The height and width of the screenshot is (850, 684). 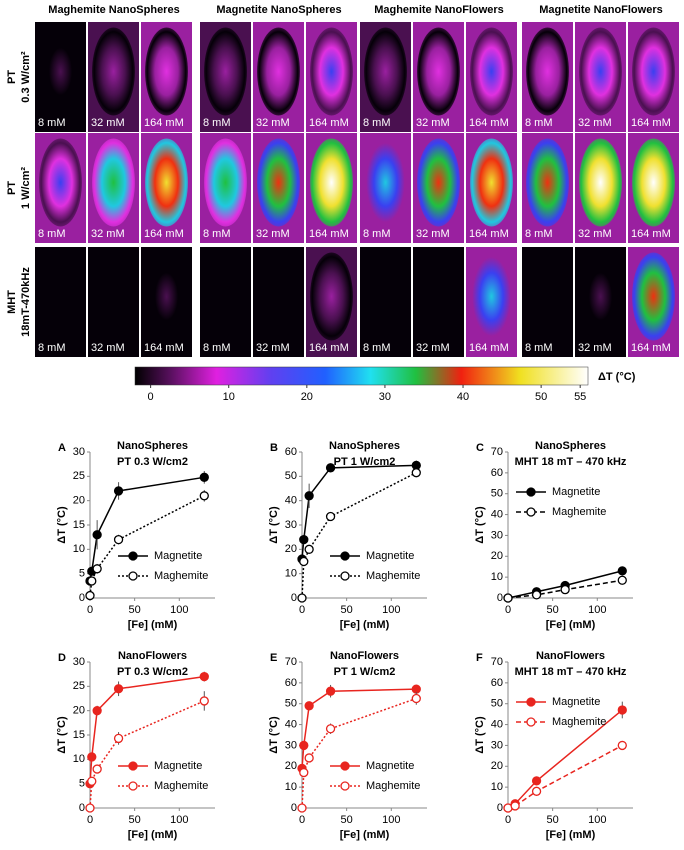 I want to click on panel-letter: A, so click(x=62, y=448).